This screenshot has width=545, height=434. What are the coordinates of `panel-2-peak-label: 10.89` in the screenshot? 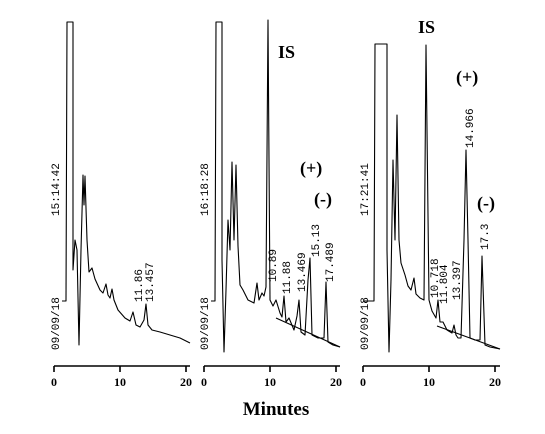 It's located at (274, 265).